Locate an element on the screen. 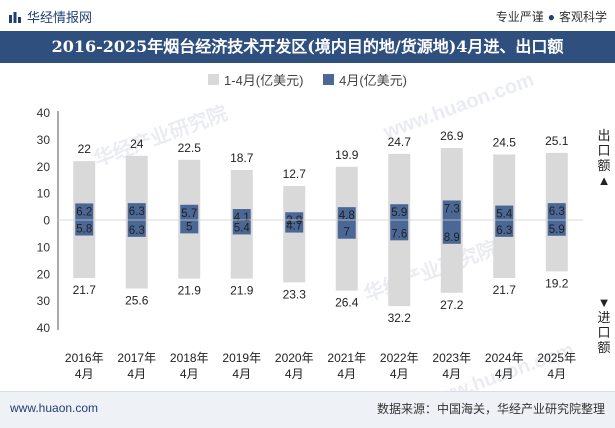  slogan-tags: 专业严谨 ● 客观科学 is located at coordinates (551, 16).